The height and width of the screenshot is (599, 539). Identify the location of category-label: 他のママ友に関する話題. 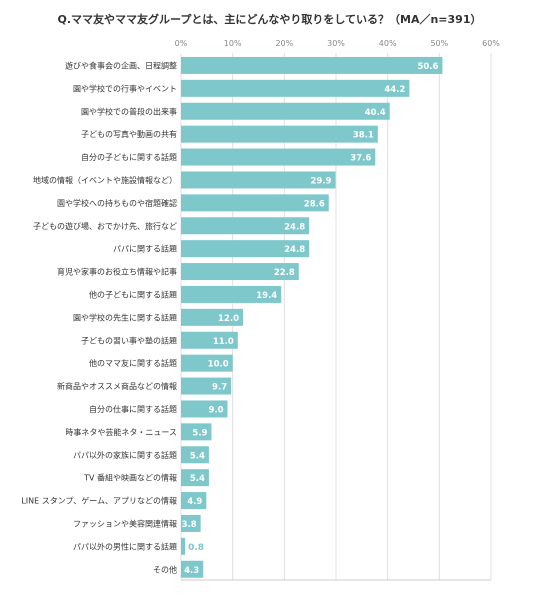
(133, 363).